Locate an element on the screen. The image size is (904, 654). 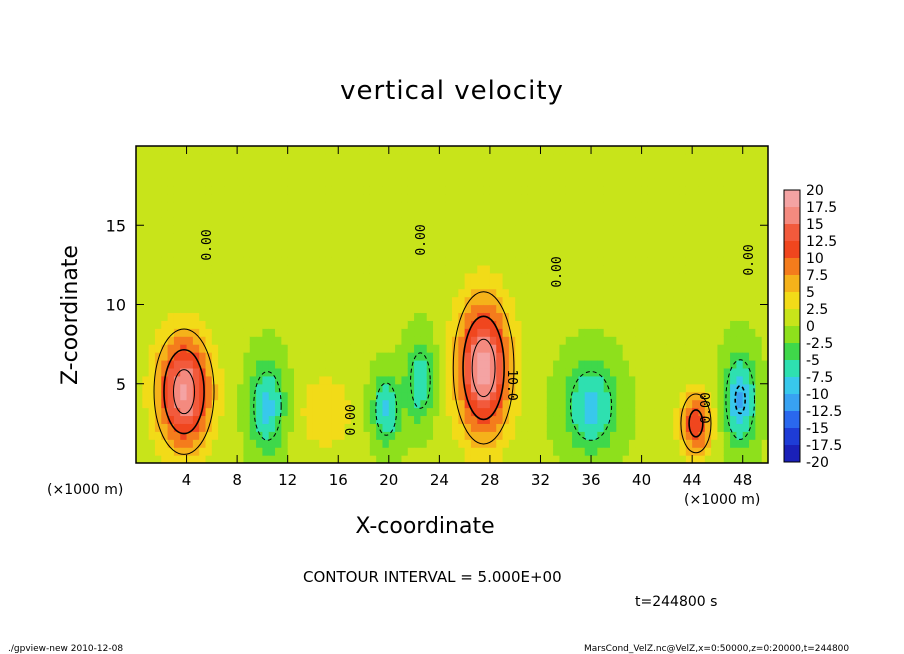
contour-label: 0.00 is located at coordinates (207, 244).